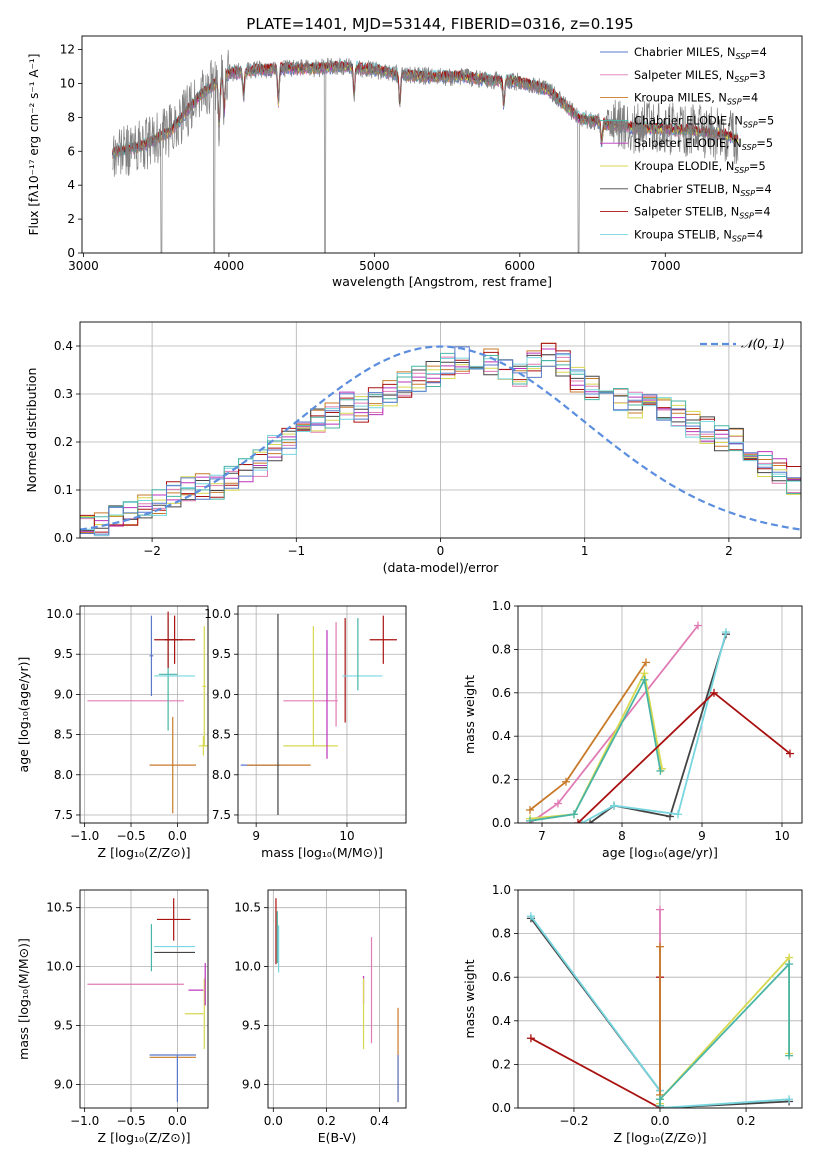 This screenshot has width=819, height=1170. Describe the element at coordinates (63, 1084) in the screenshot. I see `mass-vs-Z-ytick-label: 9.0` at that location.